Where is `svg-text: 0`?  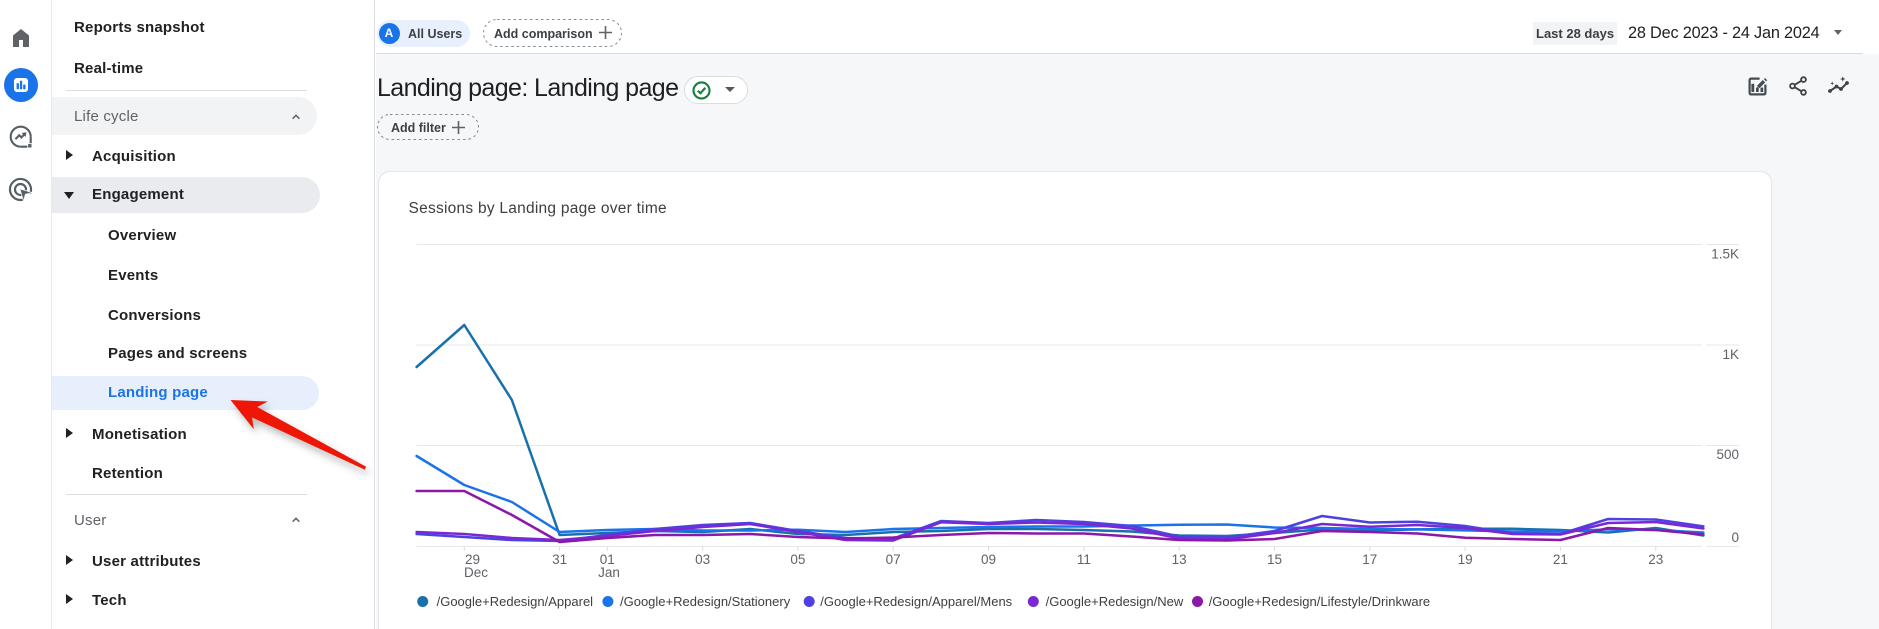 svg-text: 0 is located at coordinates (1735, 537).